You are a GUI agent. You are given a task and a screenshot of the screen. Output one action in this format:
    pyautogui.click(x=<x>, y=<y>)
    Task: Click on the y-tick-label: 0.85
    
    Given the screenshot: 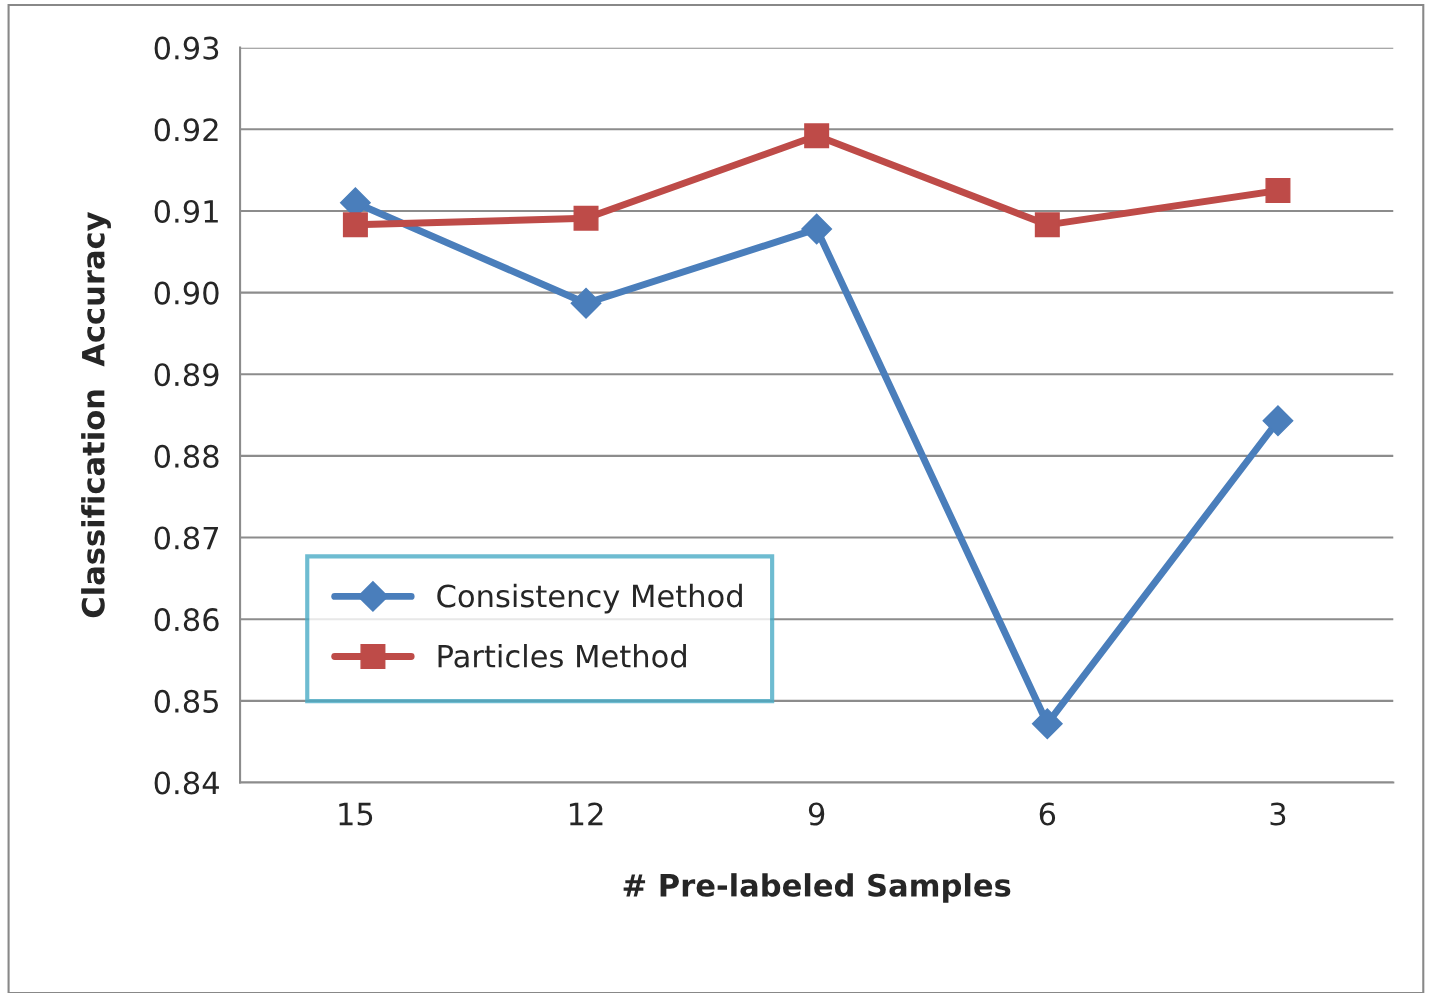 What is the action you would take?
    pyautogui.click(x=186, y=701)
    